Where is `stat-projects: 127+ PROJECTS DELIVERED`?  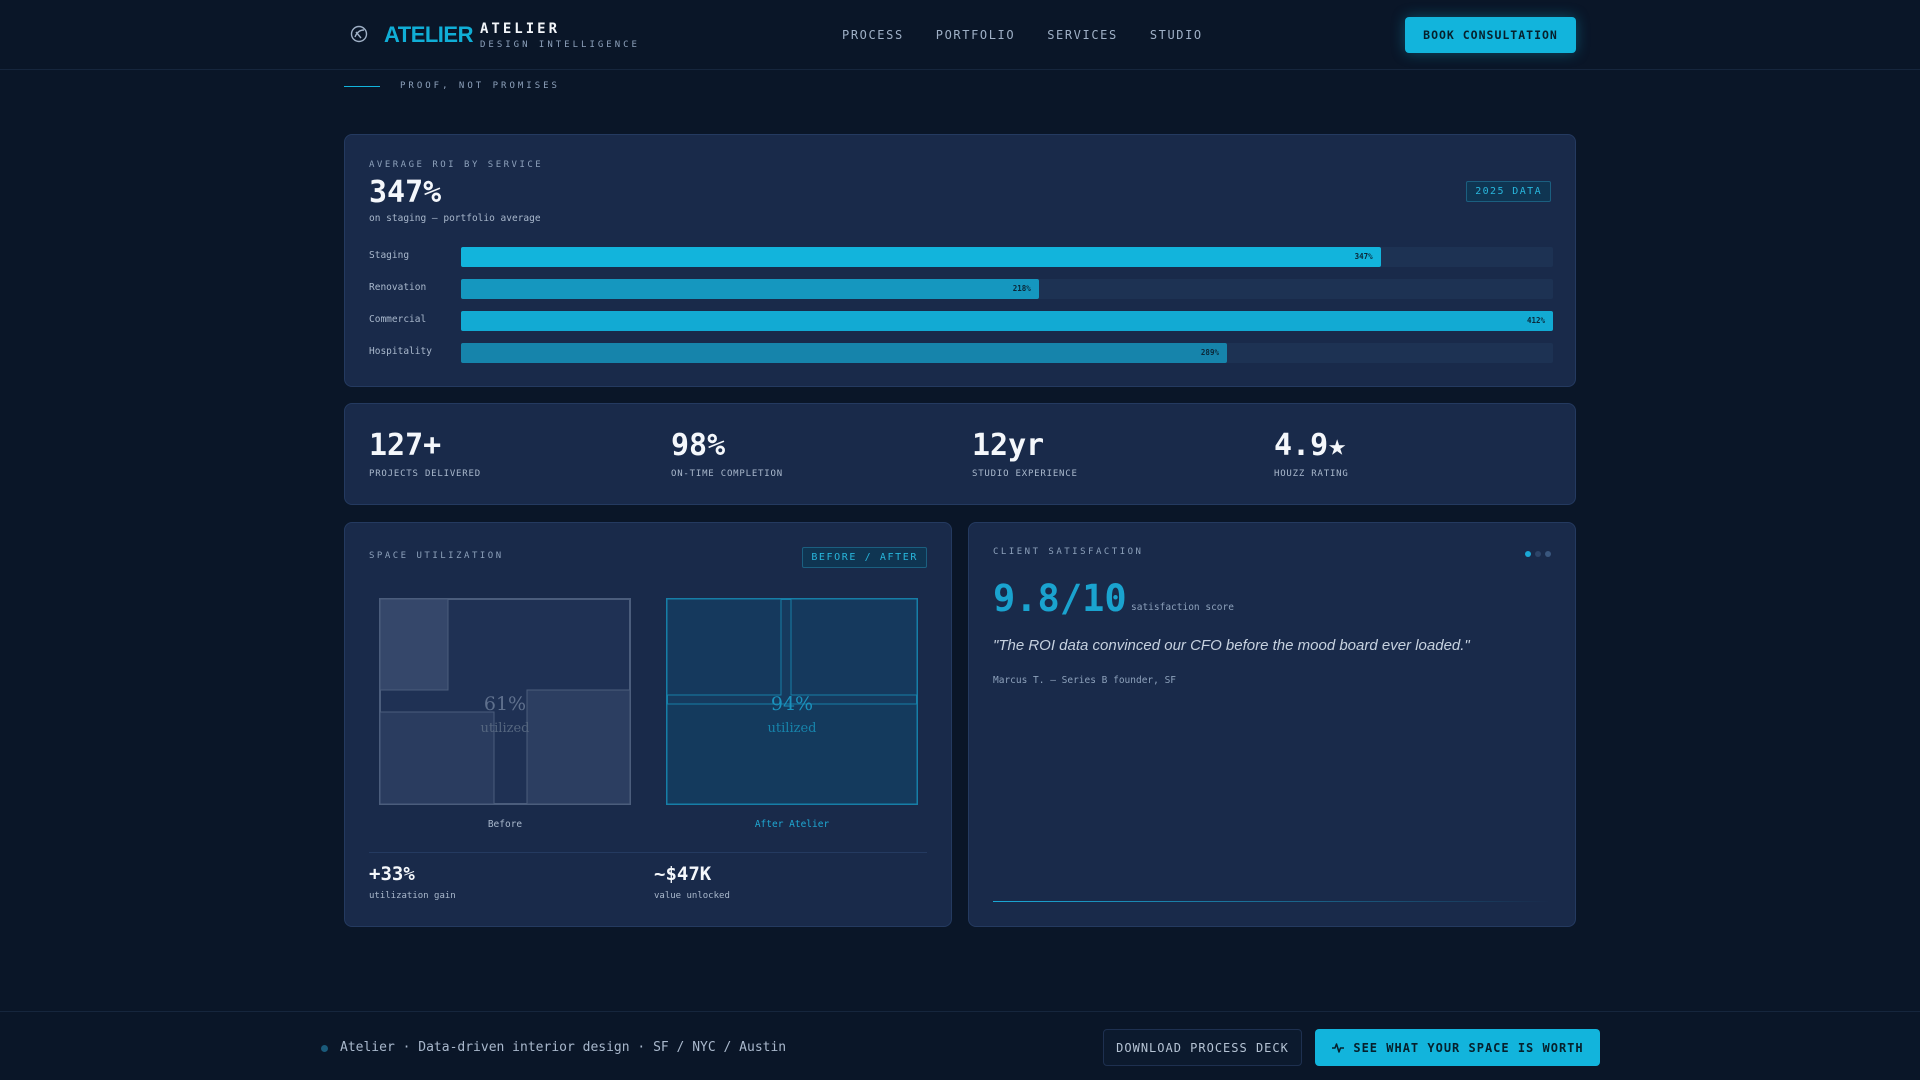
stat-projects: 127+ PROJECTS DELIVERED is located at coordinates (425, 453).